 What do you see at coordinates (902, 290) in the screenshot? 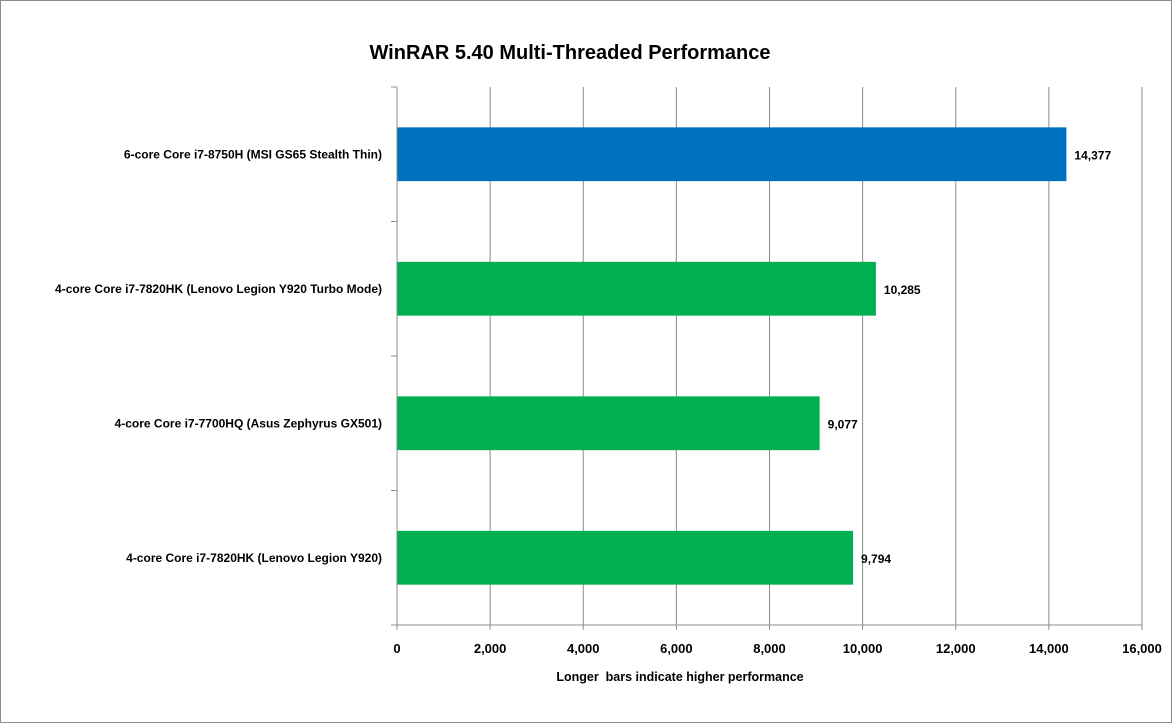
I see `data-label: 10,285` at bounding box center [902, 290].